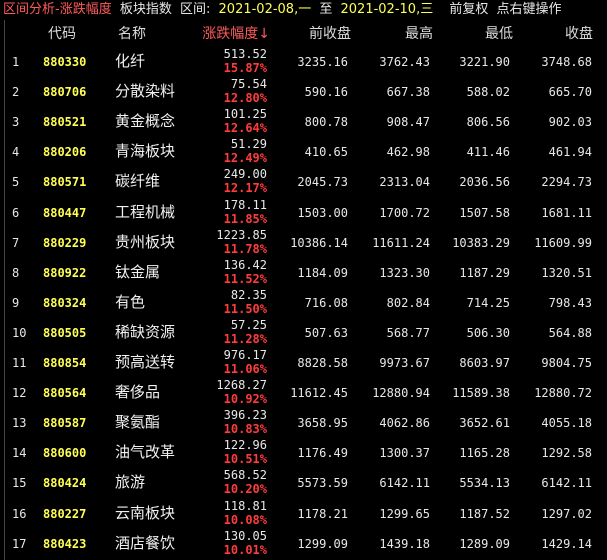 This screenshot has width=607, height=560. Describe the element at coordinates (65, 242) in the screenshot. I see `code: 880229` at that location.